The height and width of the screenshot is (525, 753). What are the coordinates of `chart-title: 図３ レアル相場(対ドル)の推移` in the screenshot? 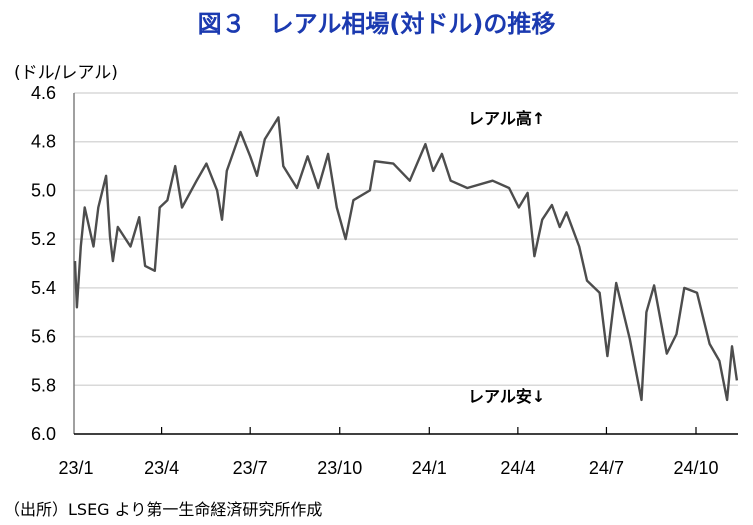 It's located at (376, 24).